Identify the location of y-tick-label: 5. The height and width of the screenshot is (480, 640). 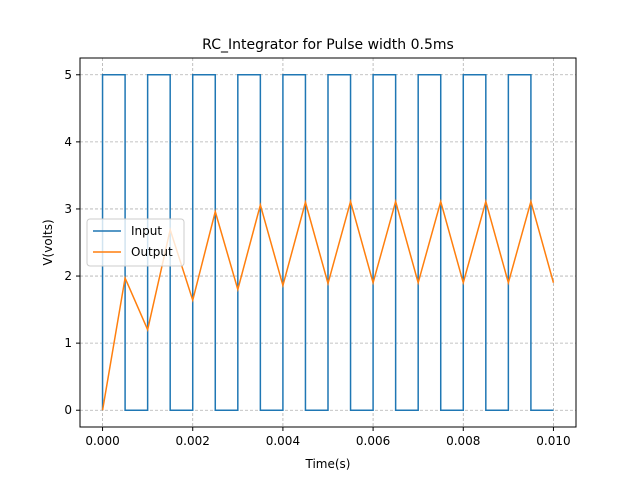
(68, 75).